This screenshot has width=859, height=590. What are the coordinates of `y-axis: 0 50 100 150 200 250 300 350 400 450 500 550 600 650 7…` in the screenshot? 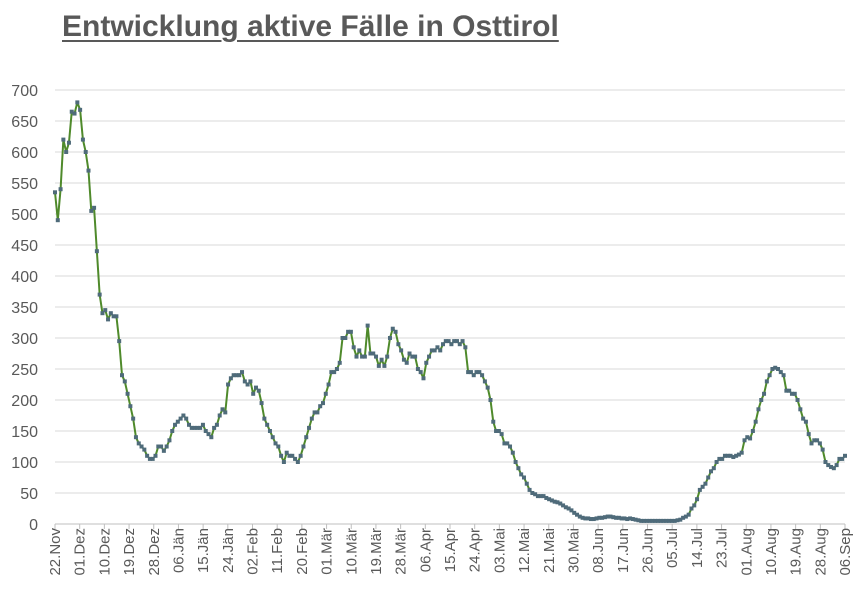 It's located at (24, 308).